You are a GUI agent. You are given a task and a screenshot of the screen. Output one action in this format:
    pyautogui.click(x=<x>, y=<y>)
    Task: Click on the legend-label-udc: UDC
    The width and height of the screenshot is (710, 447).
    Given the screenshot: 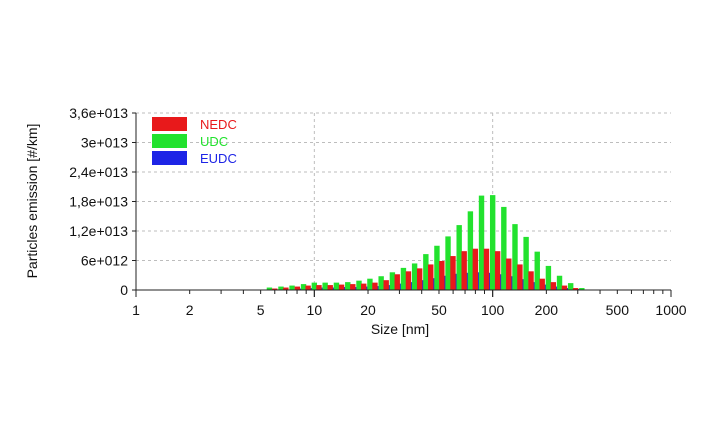 What is the action you would take?
    pyautogui.click(x=214, y=141)
    